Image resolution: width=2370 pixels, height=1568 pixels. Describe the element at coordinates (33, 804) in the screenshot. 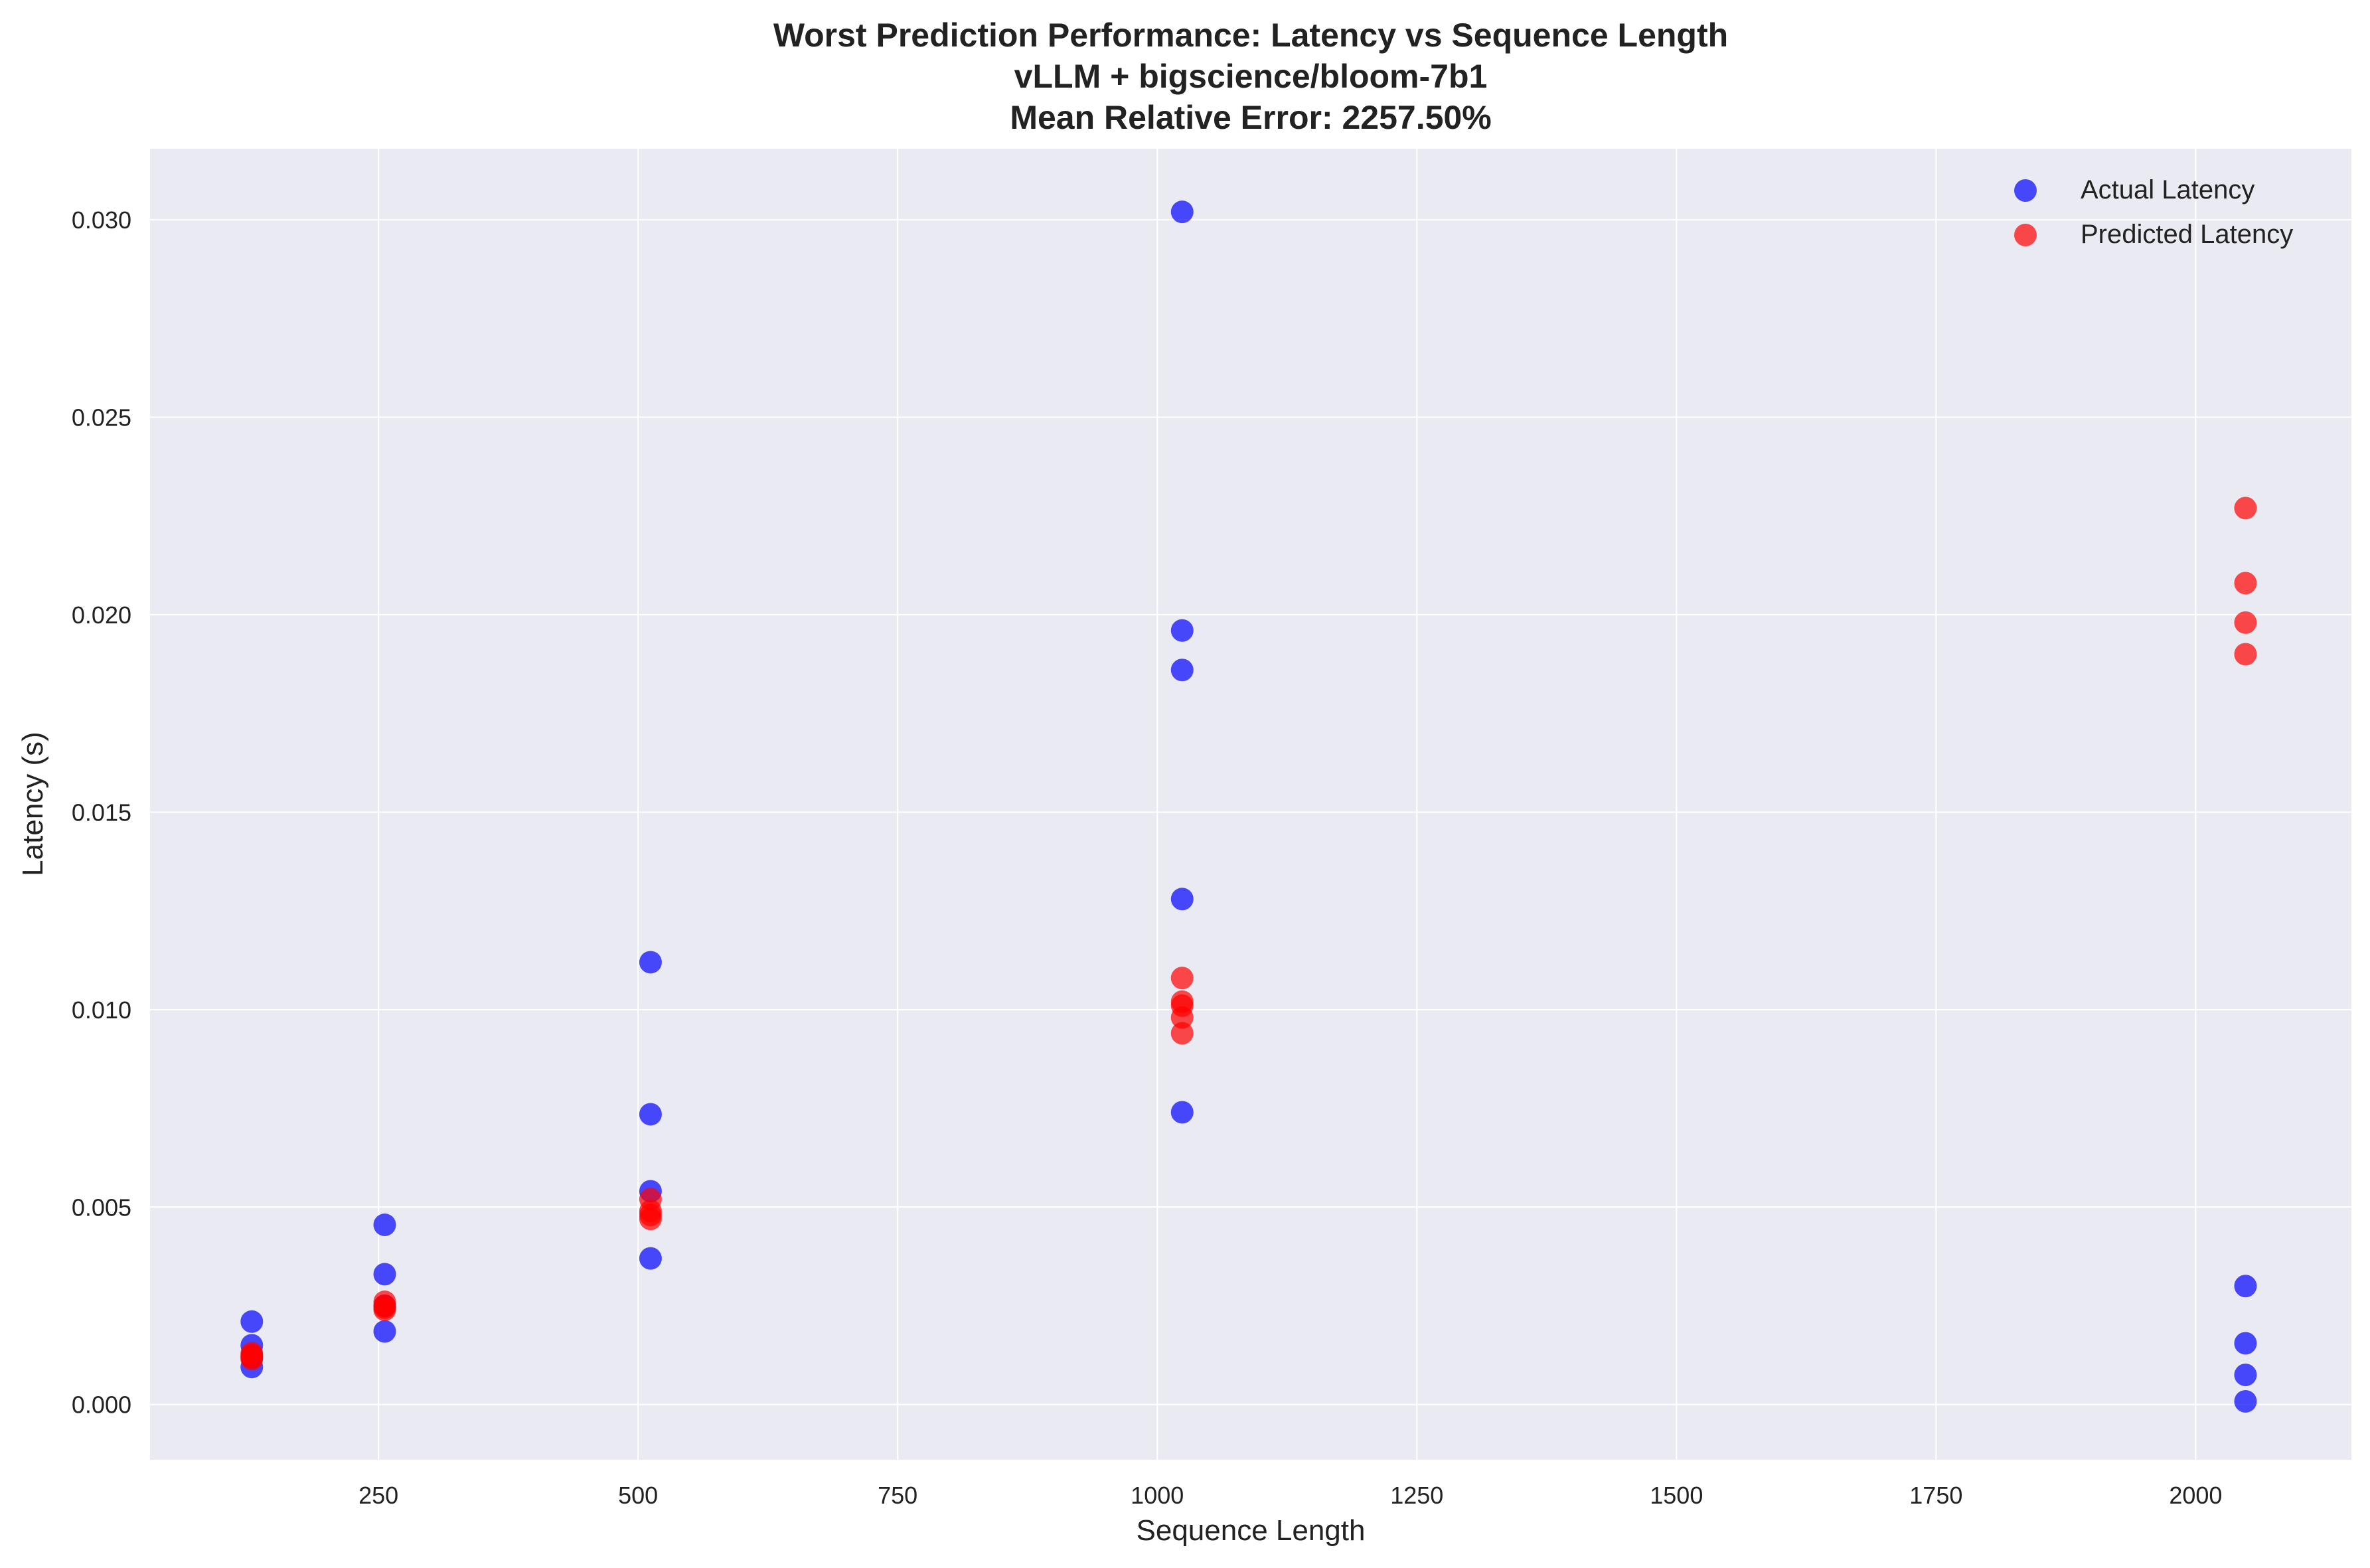

I see `y-axis-label: Latency (s)` at that location.